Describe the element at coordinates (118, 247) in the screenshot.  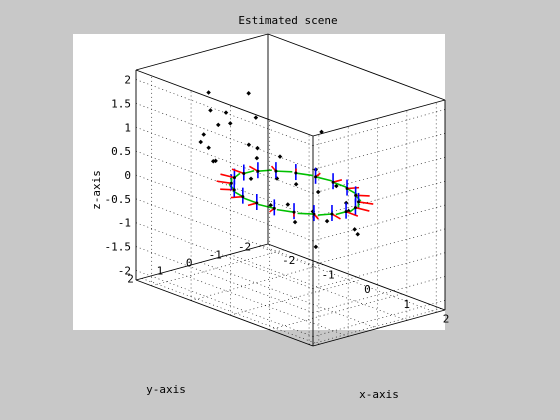
I see `z-tick-label: -1.5` at that location.